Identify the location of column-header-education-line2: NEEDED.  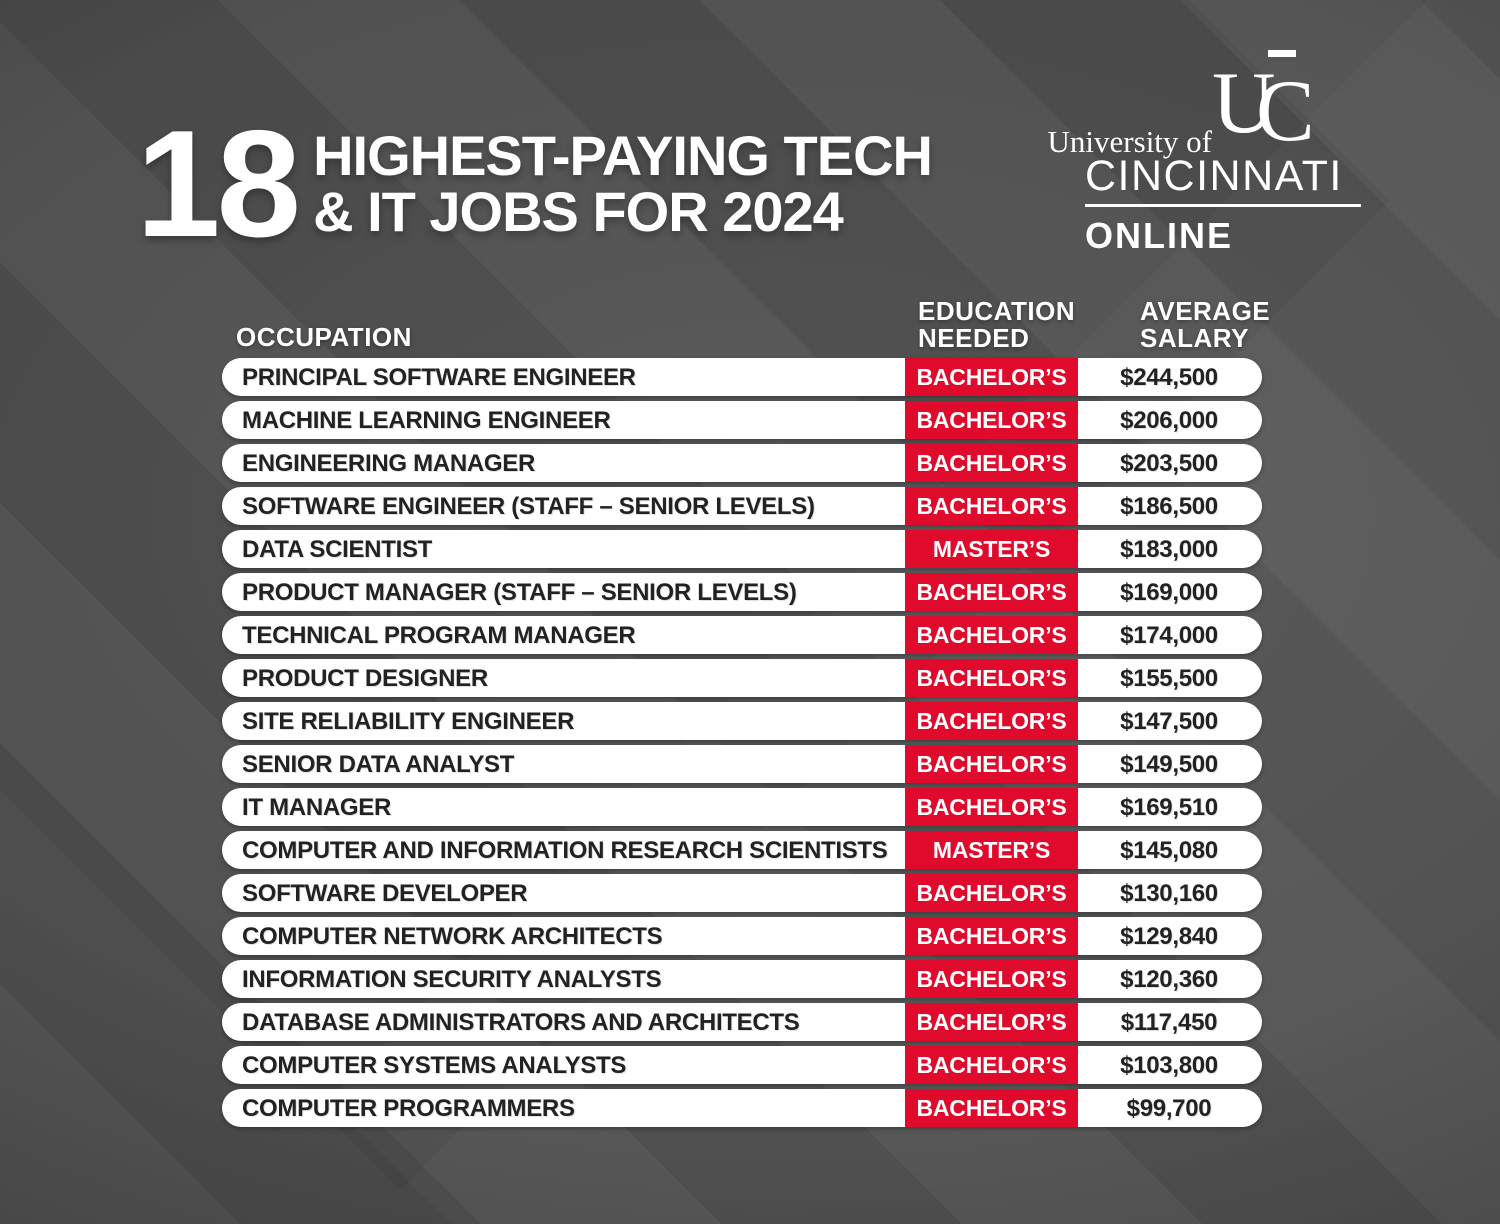
(974, 337).